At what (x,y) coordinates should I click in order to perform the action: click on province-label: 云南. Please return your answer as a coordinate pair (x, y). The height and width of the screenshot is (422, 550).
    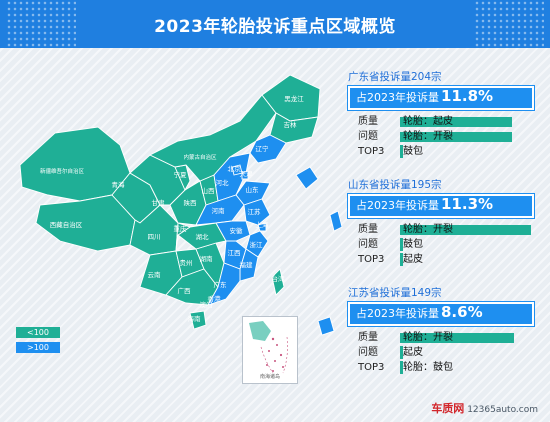
    Looking at the image, I should click on (155, 274).